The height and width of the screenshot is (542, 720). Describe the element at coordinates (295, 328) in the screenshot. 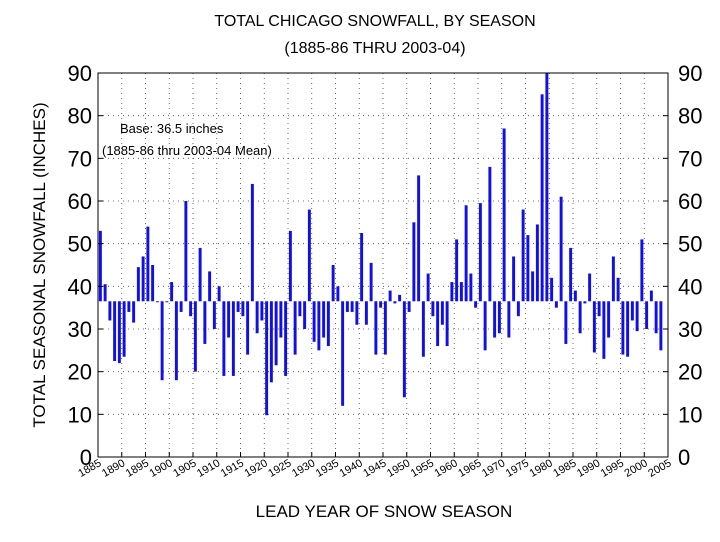

I see `bar-1926` at that location.